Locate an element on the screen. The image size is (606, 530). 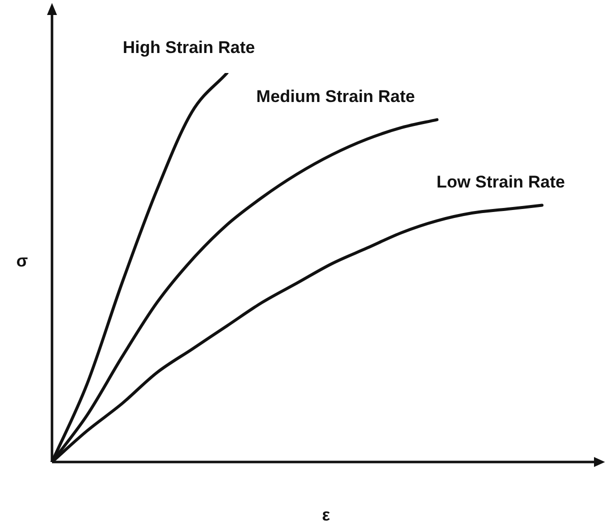
series-label: Low Strain Rate is located at coordinates (500, 182).